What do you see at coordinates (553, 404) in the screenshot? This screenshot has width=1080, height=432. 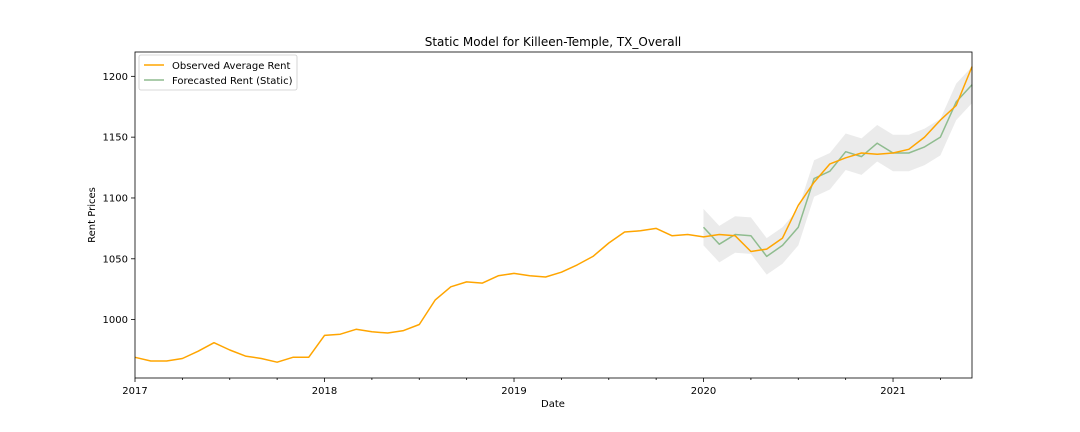 I see `x-axis-label: Date` at bounding box center [553, 404].